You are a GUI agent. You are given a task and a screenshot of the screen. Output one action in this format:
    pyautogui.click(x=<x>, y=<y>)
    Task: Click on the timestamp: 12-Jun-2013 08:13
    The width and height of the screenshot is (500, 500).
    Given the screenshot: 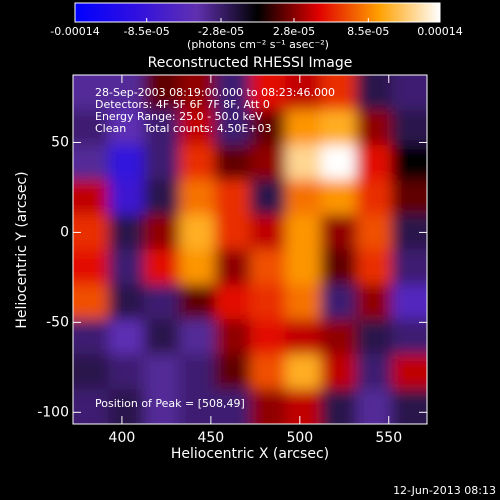 What is the action you would take?
    pyautogui.click(x=444, y=490)
    